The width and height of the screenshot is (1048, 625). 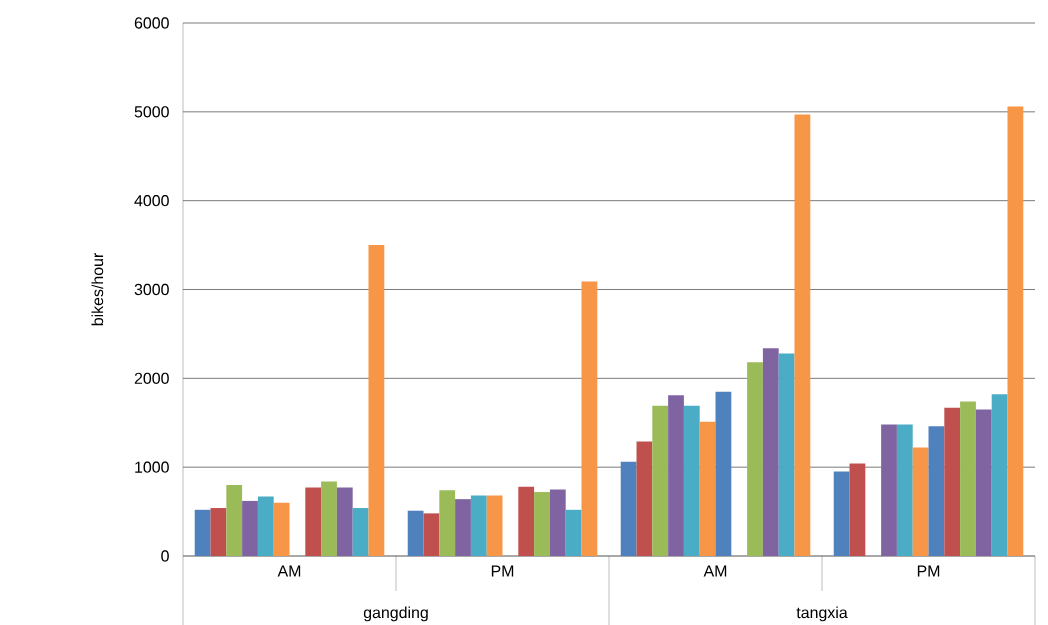 What do you see at coordinates (822, 614) in the screenshot?
I see `text: tangxia` at bounding box center [822, 614].